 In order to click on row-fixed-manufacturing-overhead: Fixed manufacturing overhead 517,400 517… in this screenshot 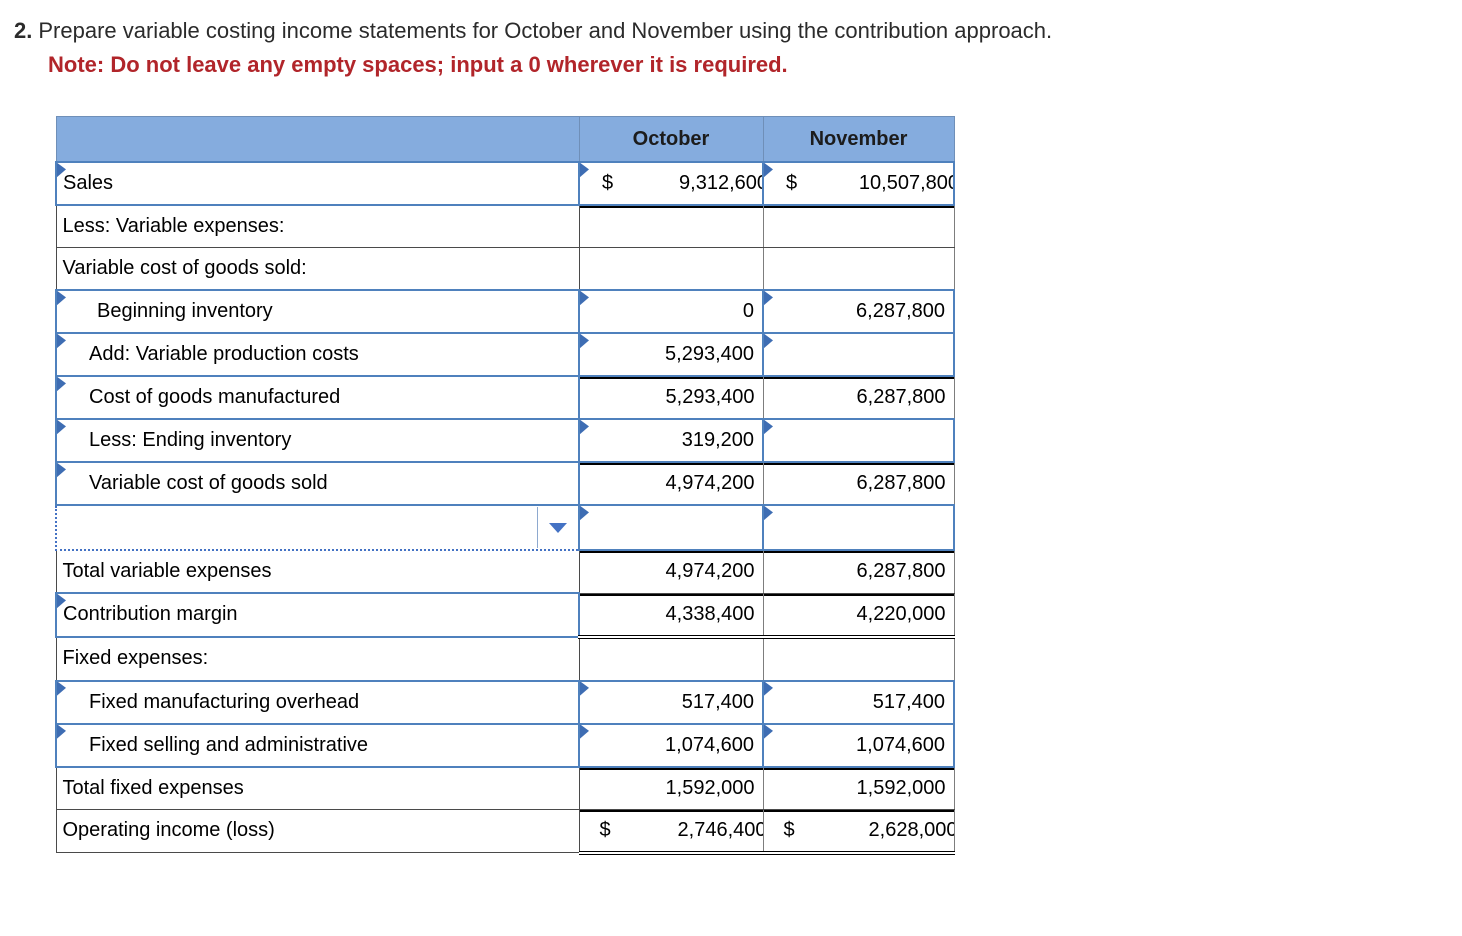, I will do `click(505, 702)`.